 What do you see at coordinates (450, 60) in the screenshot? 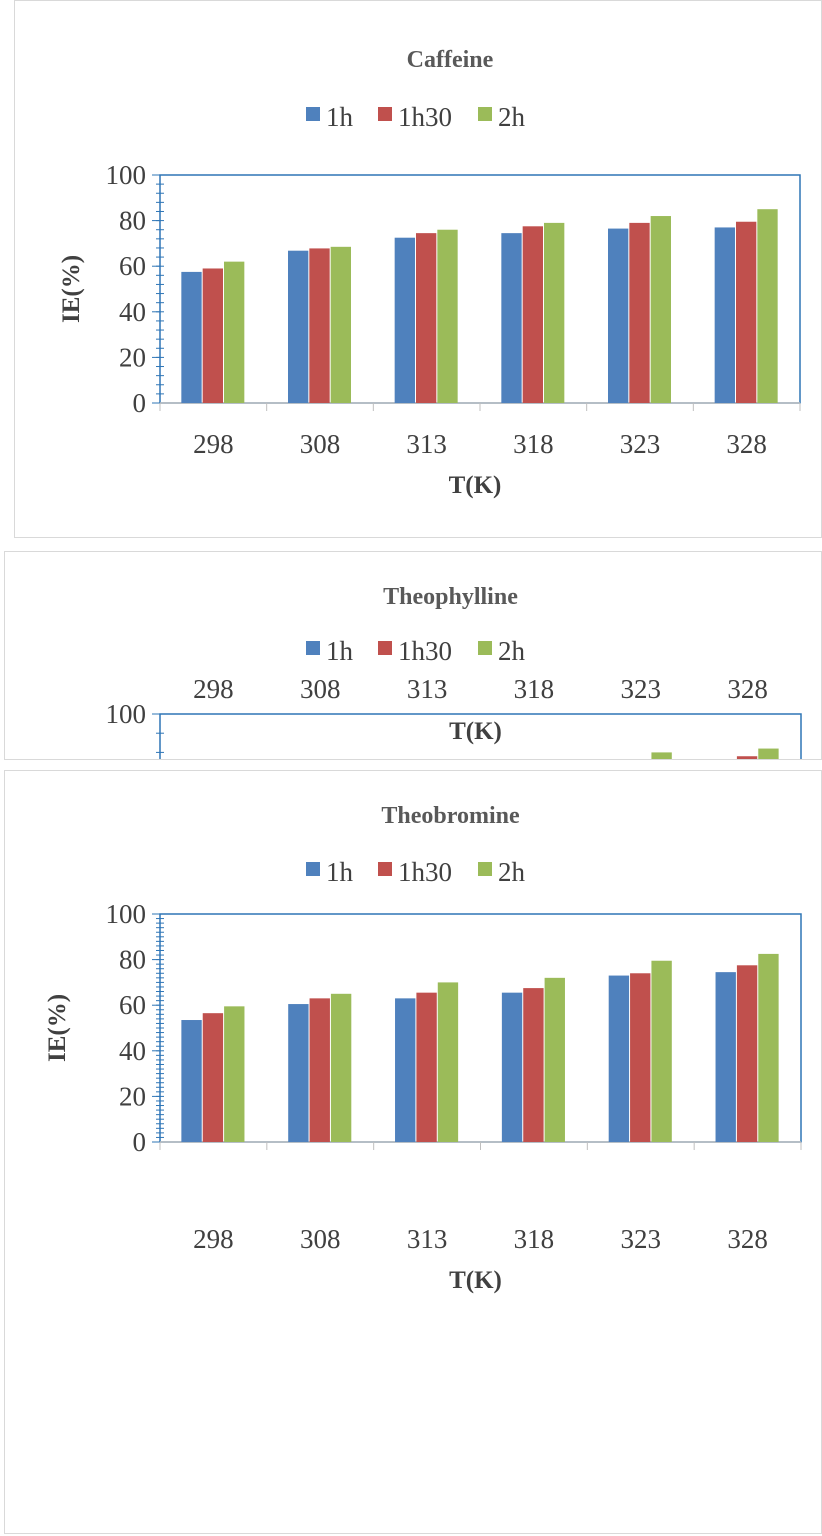
I see `chart-title: Caffeine` at bounding box center [450, 60].